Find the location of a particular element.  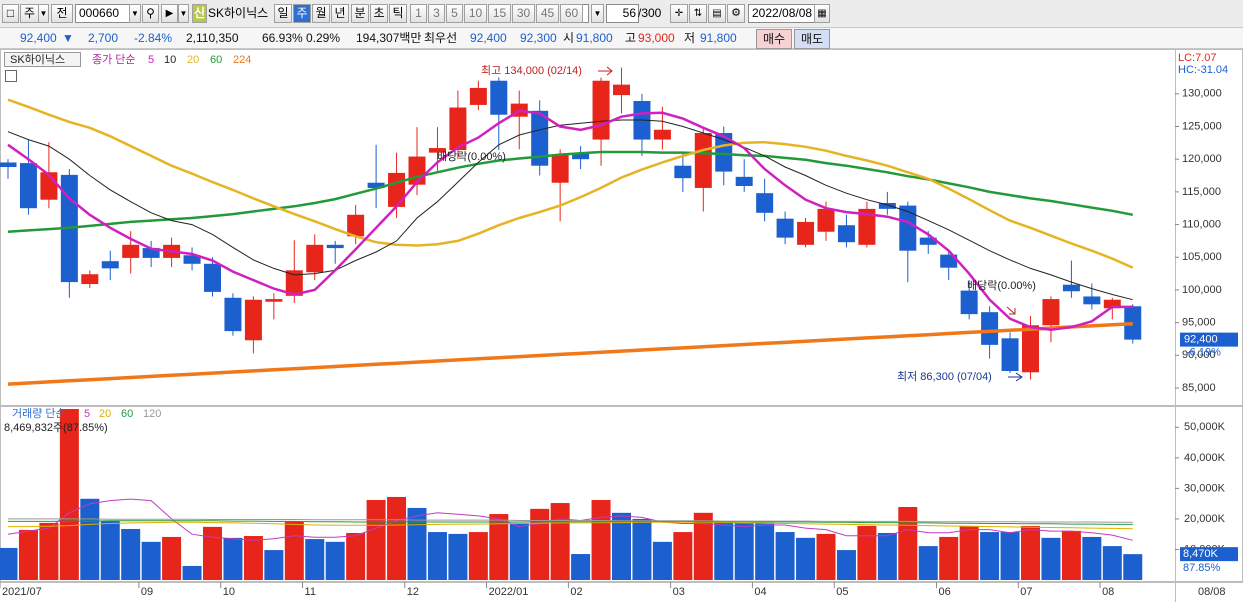

date-input: 2022/08/08 is located at coordinates (781, 13).